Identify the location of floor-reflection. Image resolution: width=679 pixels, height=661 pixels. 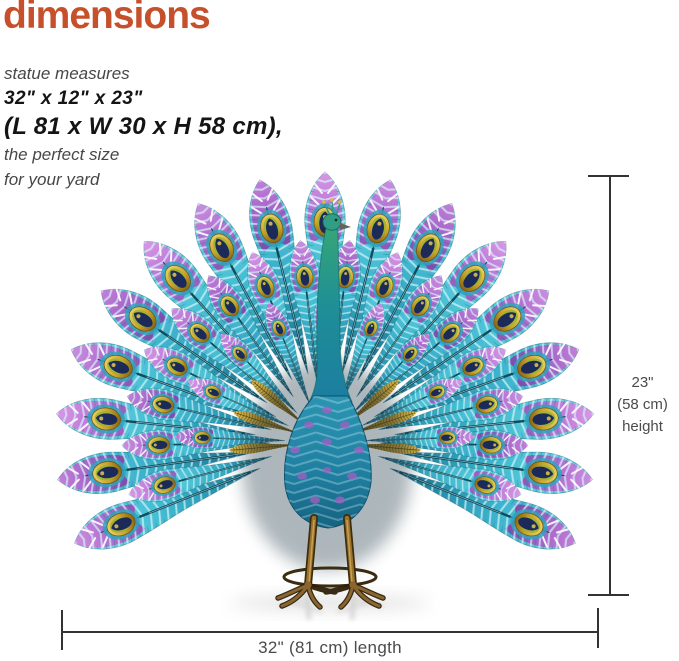
(331, 604).